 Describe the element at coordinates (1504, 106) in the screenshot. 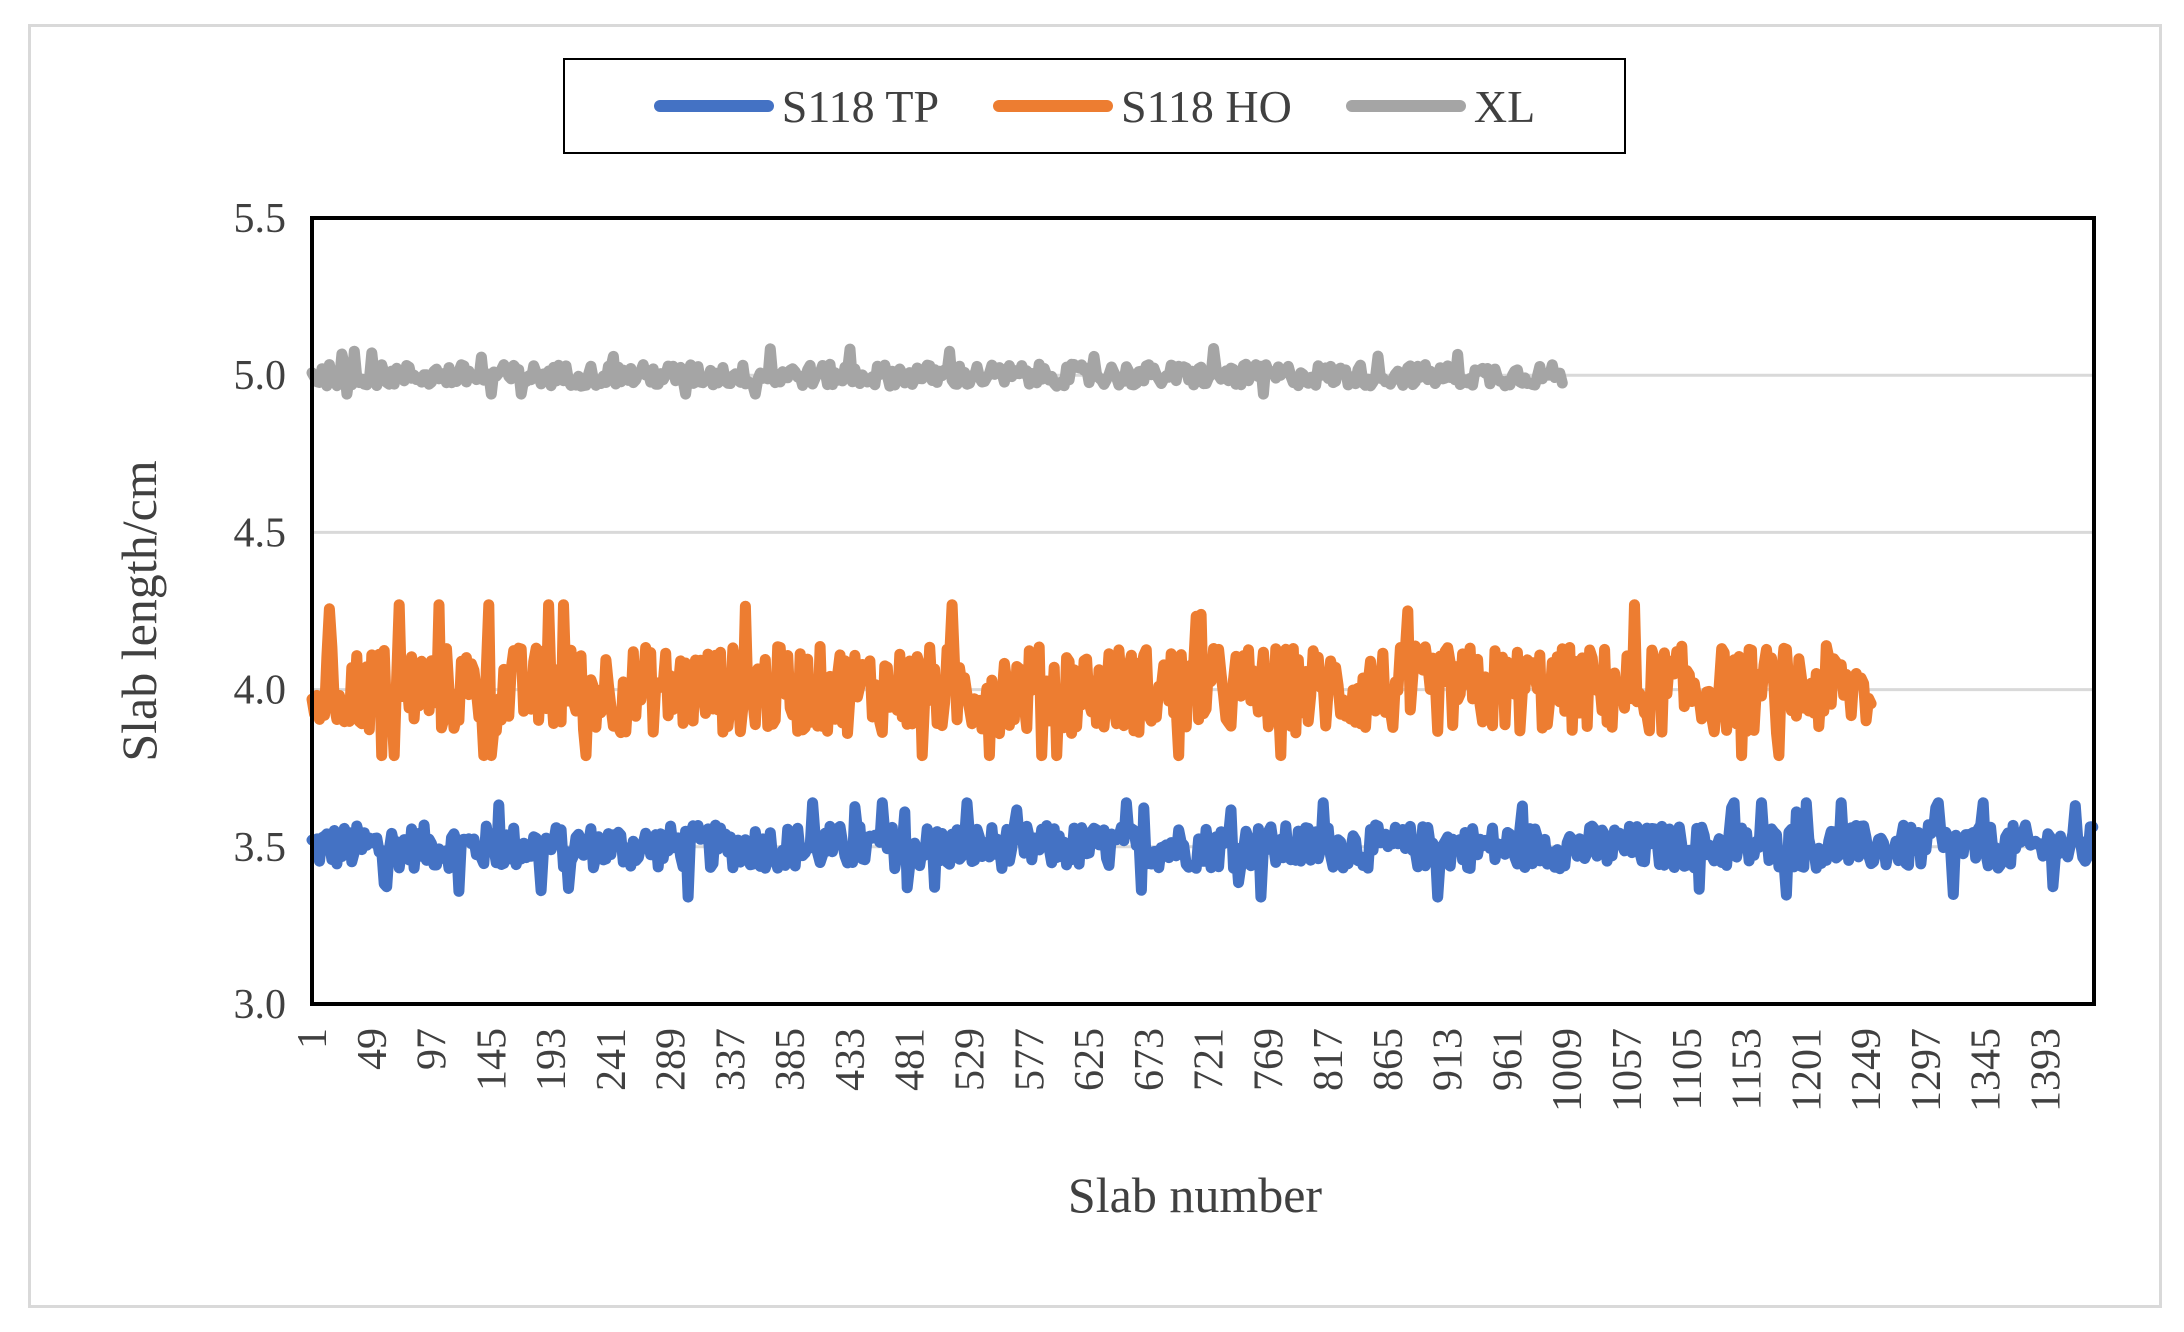

I see `legend-label-xl: XL` at that location.